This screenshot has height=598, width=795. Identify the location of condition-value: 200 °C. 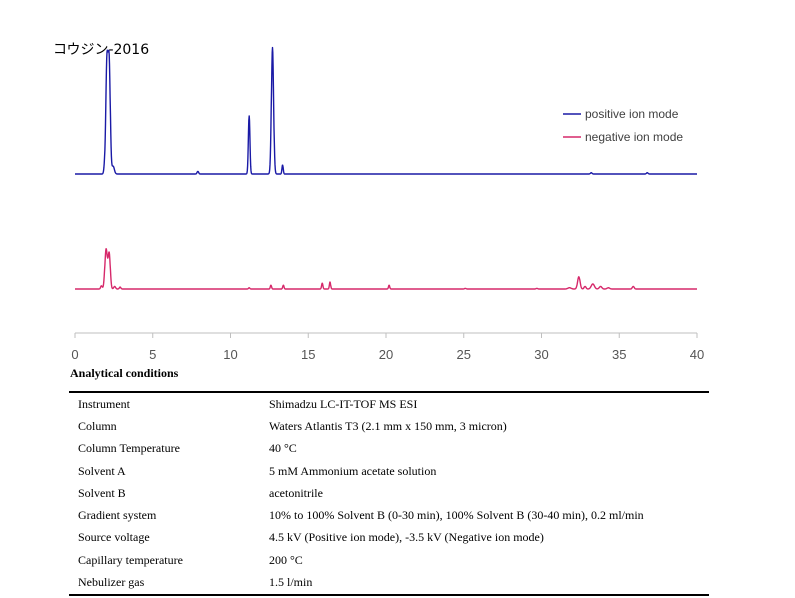
(286, 559).